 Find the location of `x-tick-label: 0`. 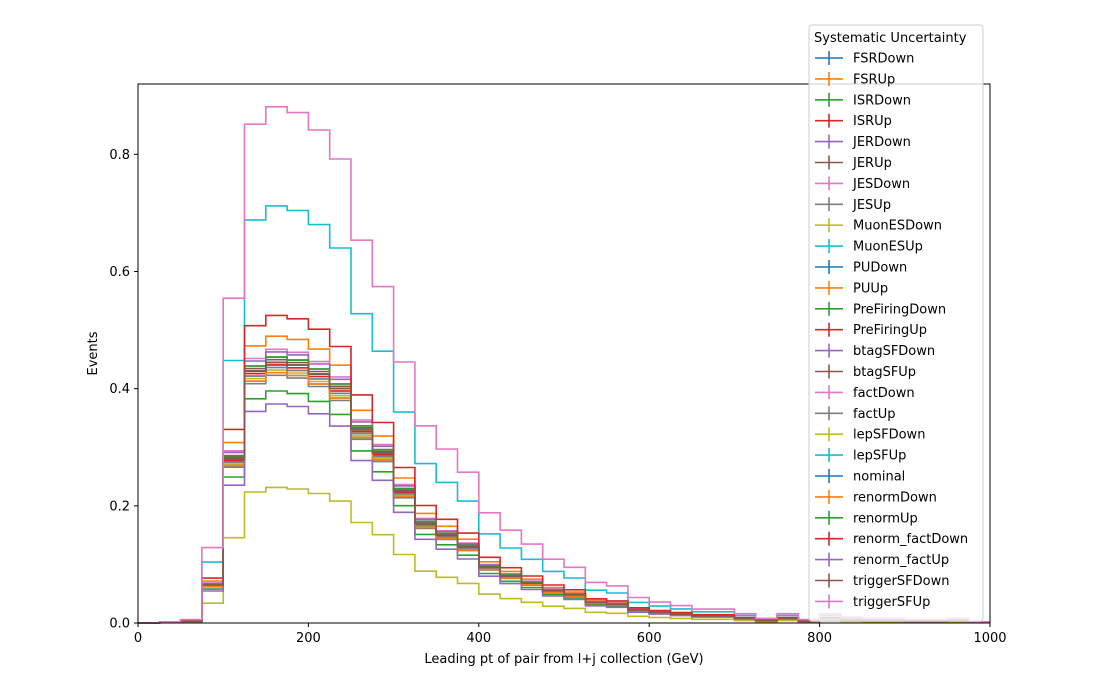

x-tick-label: 0 is located at coordinates (138, 638).